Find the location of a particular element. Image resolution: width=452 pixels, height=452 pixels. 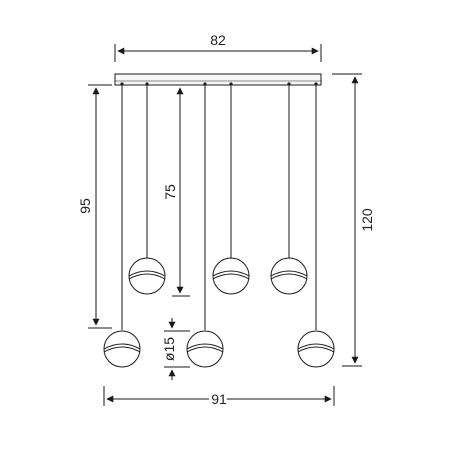

canopy-bar is located at coordinates (218, 79).